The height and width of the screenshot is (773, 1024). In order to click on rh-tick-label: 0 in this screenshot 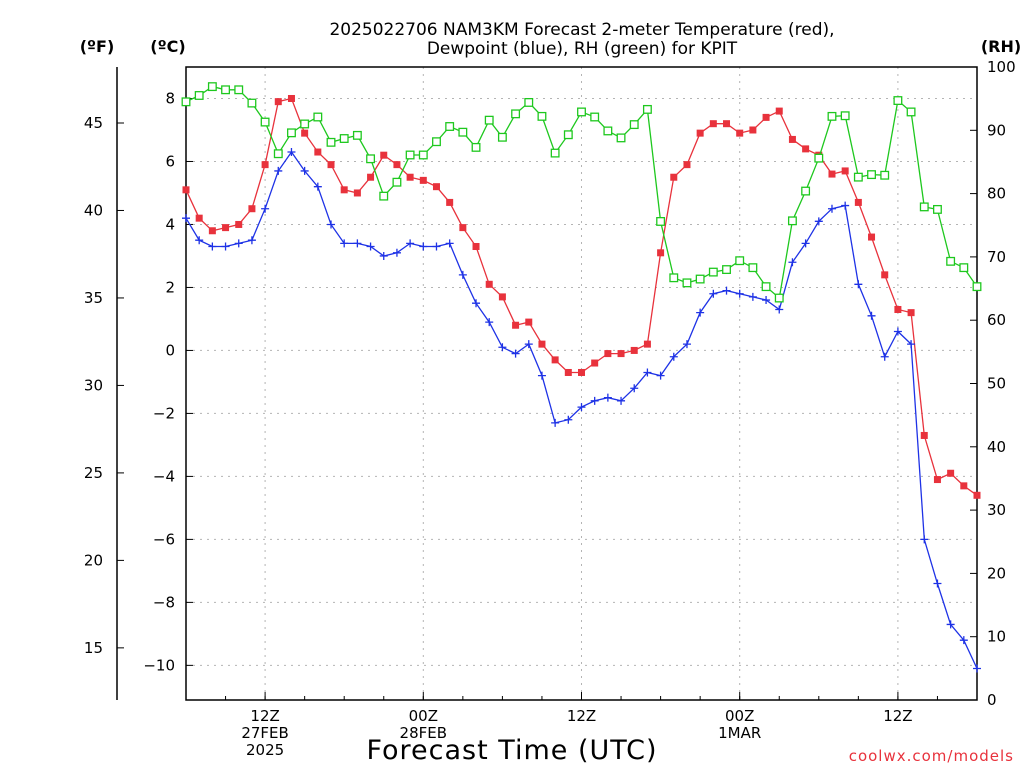, I will do `click(992, 700)`.